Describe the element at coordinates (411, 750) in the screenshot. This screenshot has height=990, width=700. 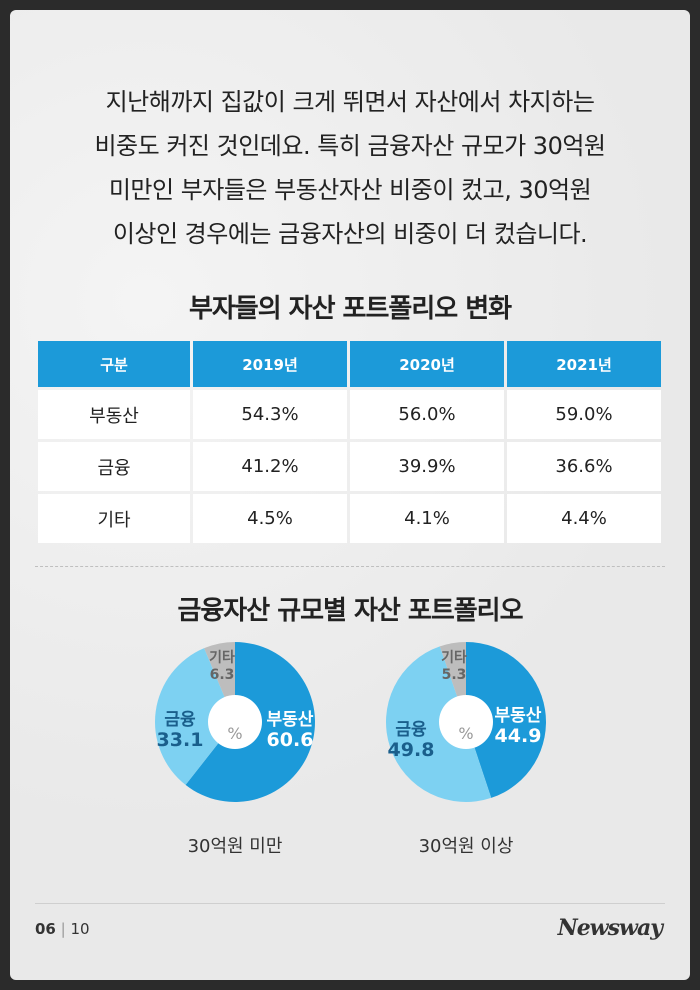
I see `slice-value: 49.8` at that location.